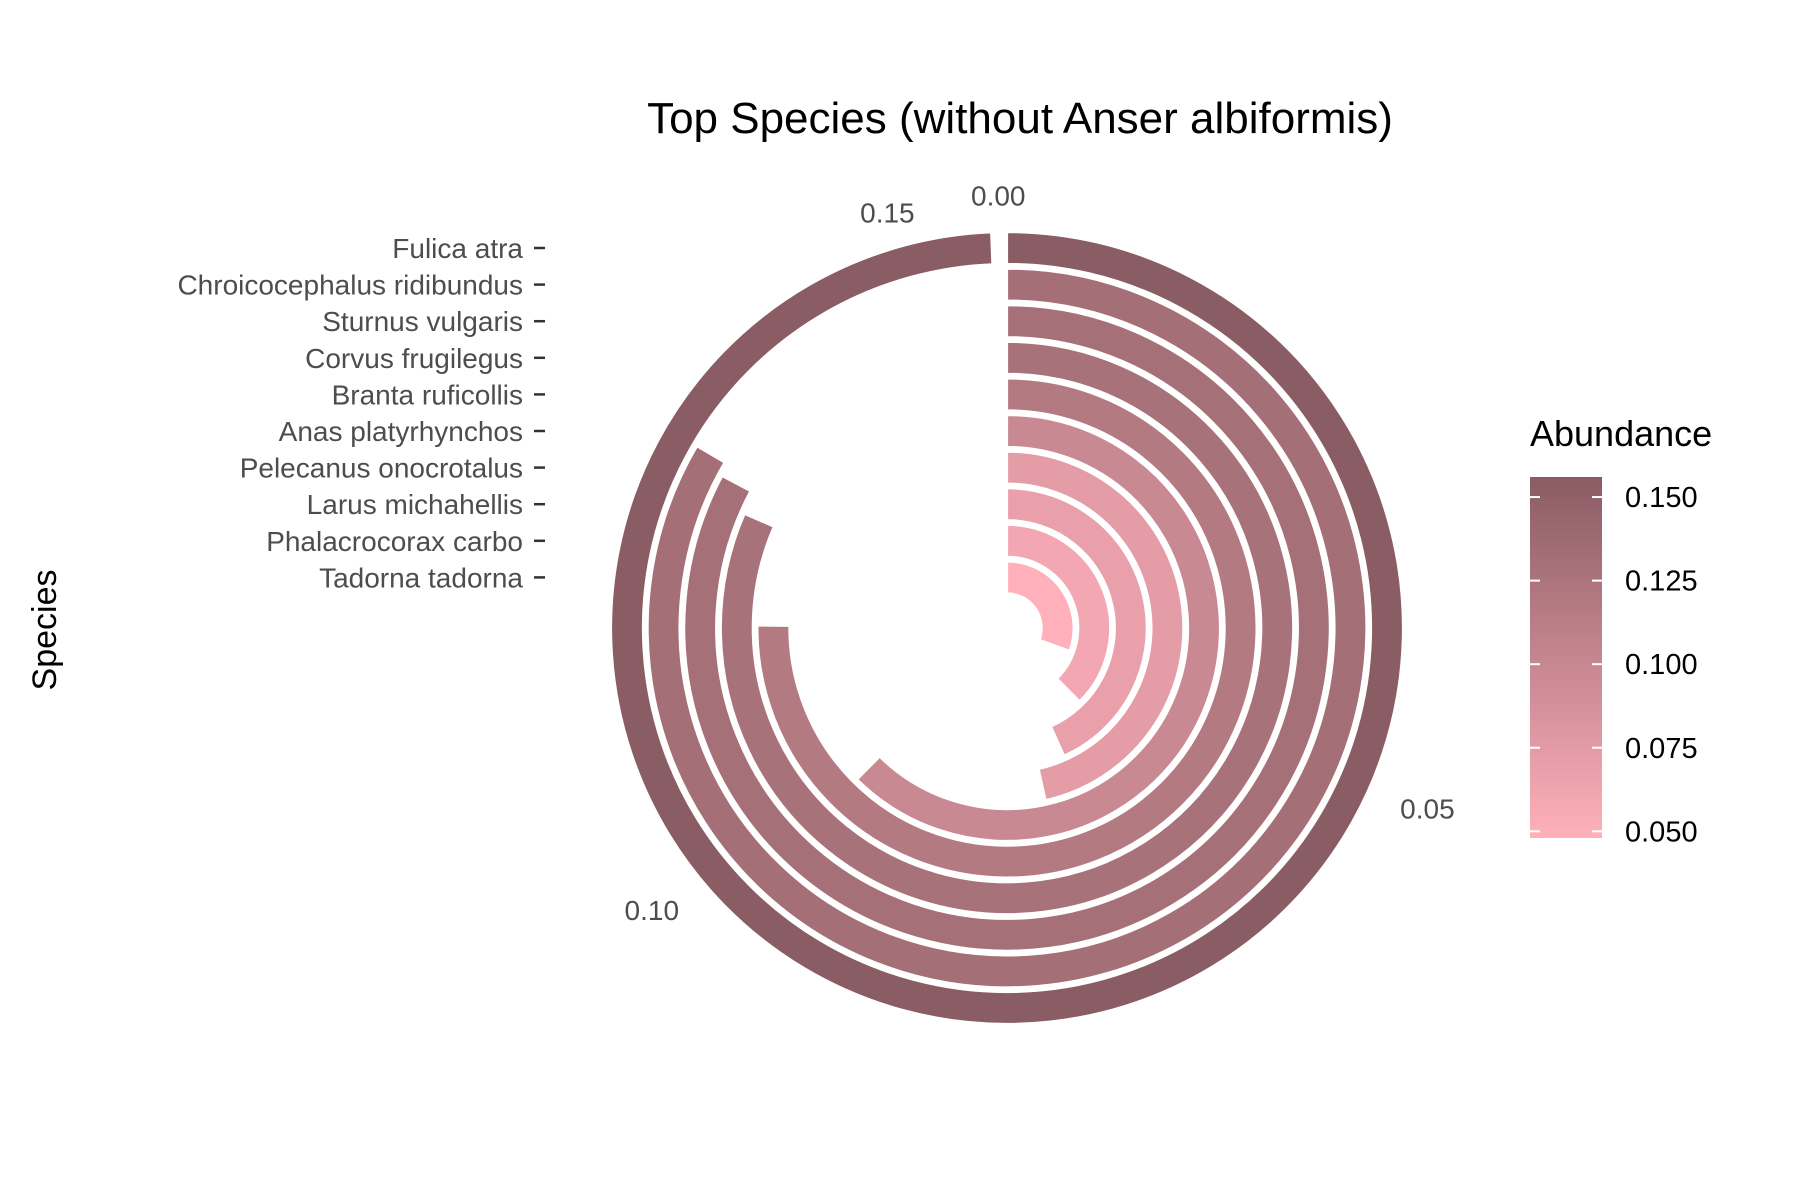  Describe the element at coordinates (1661, 832) in the screenshot. I see `legend-tick-label: 0.050` at that location.